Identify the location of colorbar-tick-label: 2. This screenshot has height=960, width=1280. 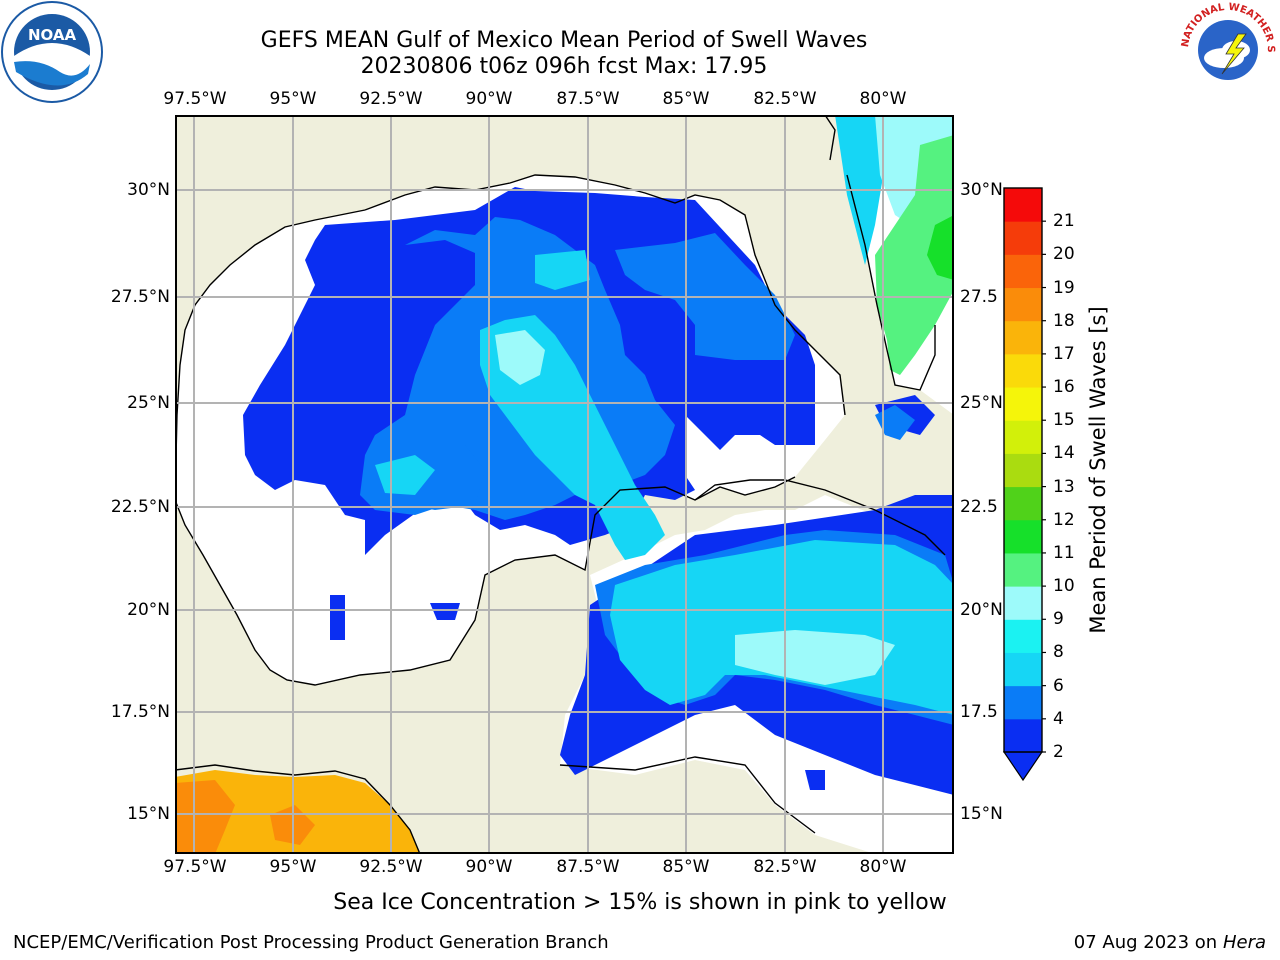
(1058, 752).